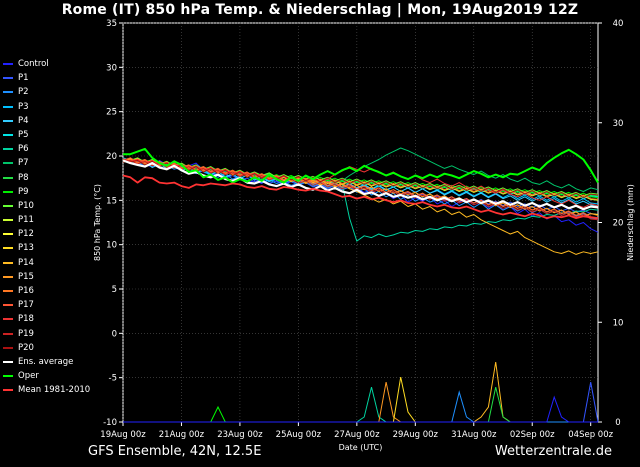 The image size is (640, 467). I want to click on y-tick-label: 10, so click(111, 246).